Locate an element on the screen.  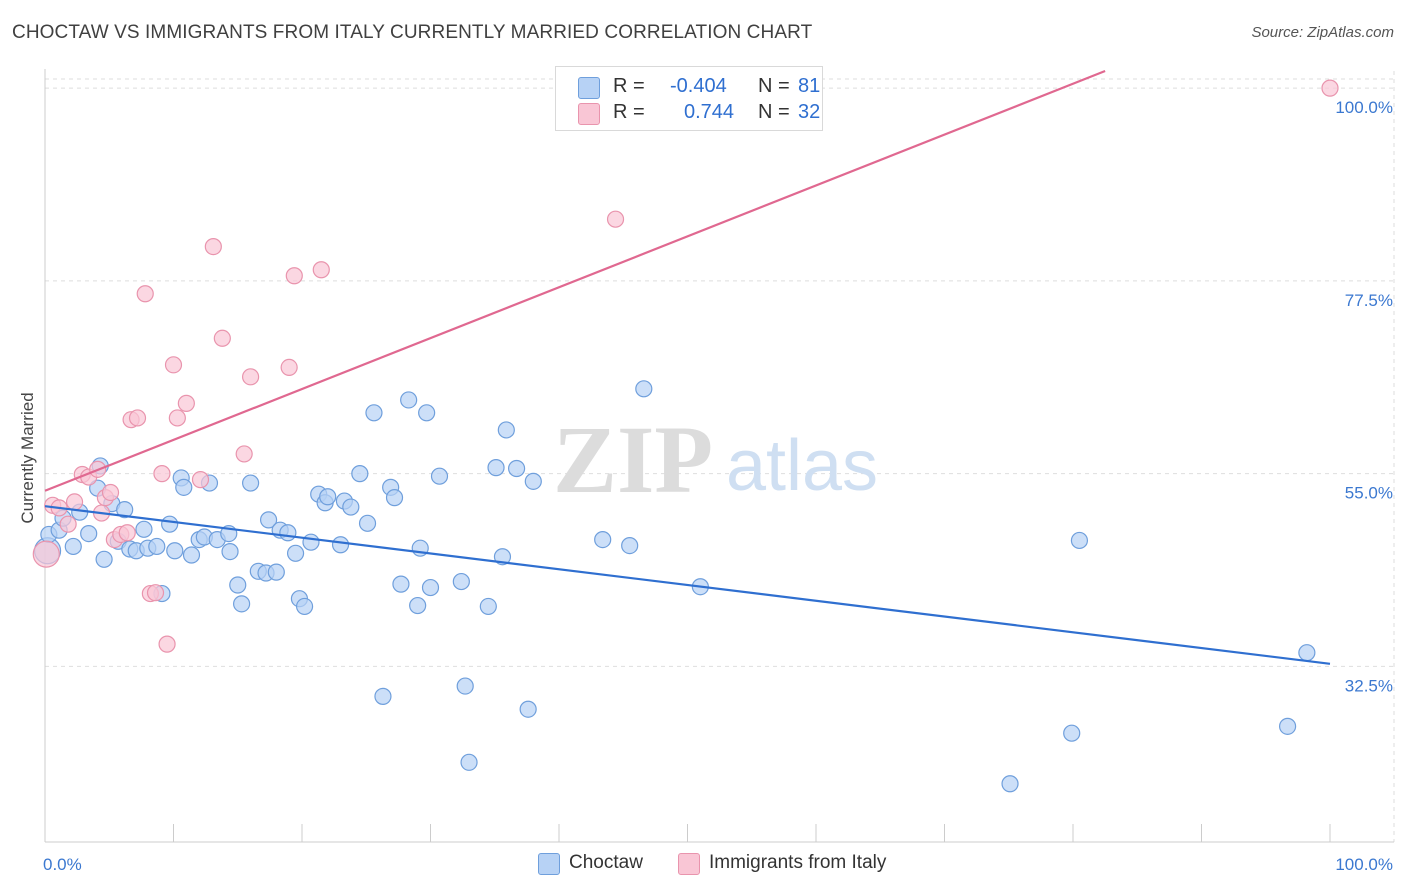
correlation-legend: R = -0.404 N = 81 R = 0.744 N = 32 is located at coordinates (689, 98).